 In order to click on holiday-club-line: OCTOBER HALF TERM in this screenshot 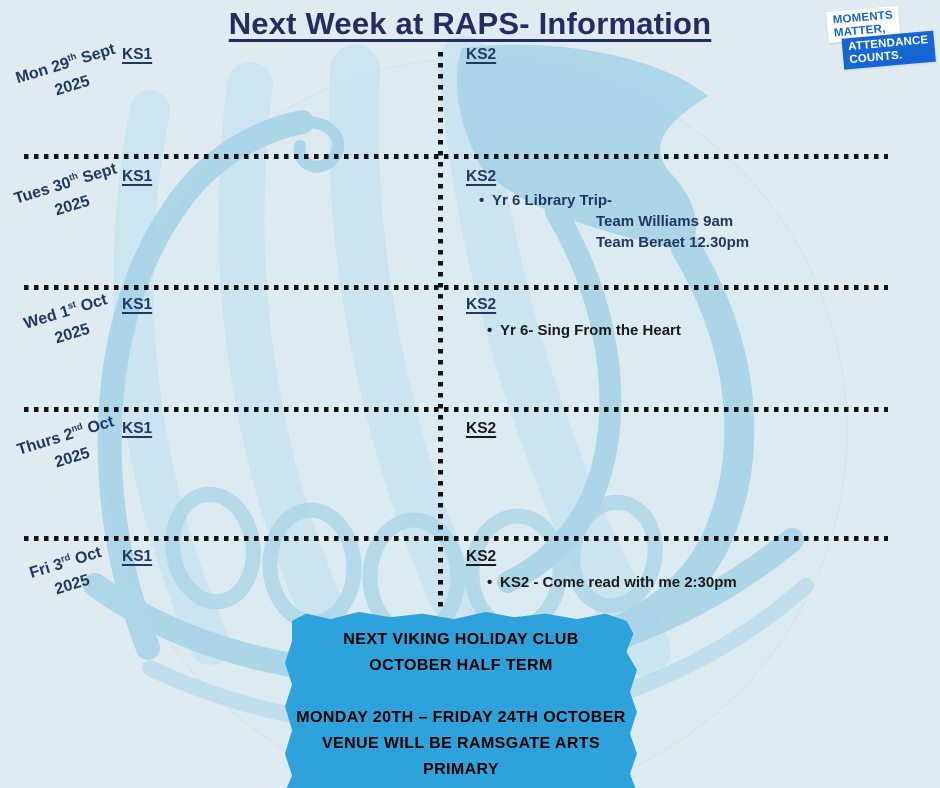, I will do `click(461, 665)`.